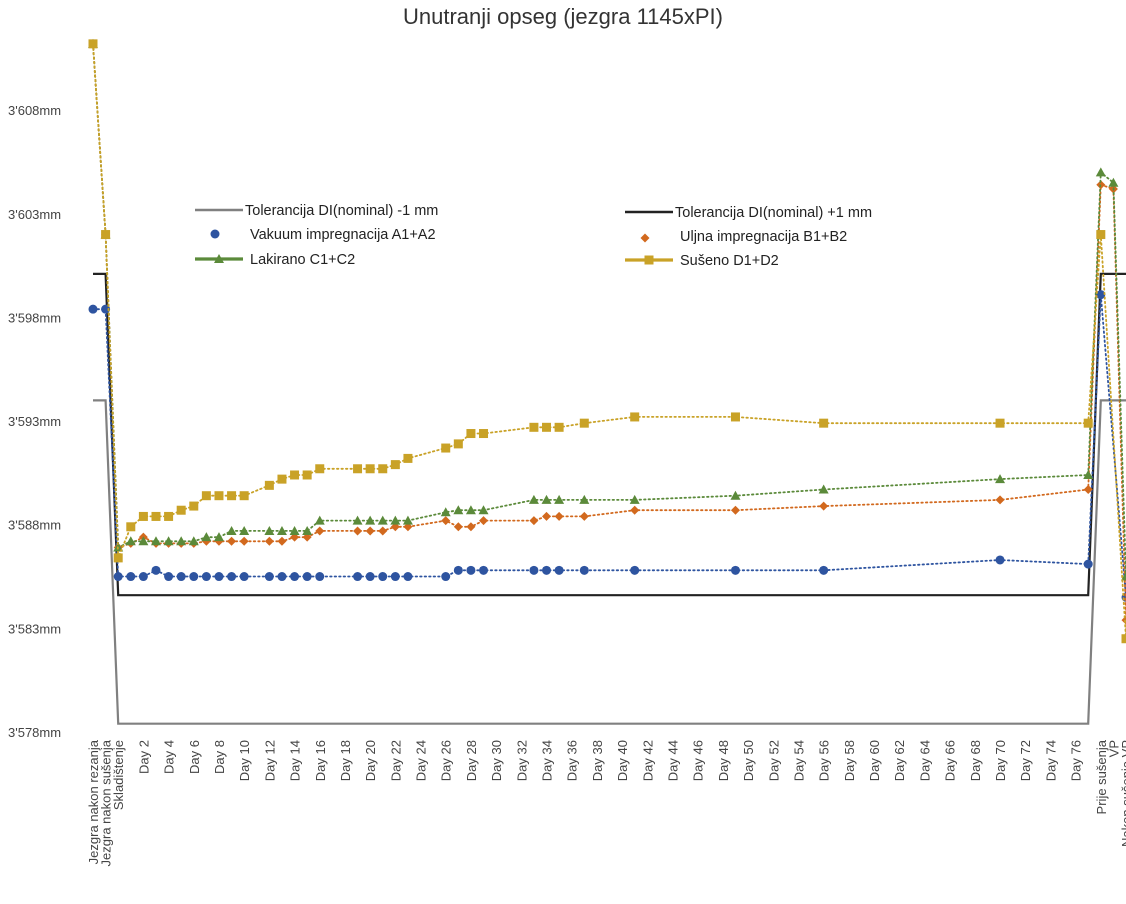  What do you see at coordinates (672, 760) in the screenshot?
I see `x-tick-label: Day 44` at bounding box center [672, 760].